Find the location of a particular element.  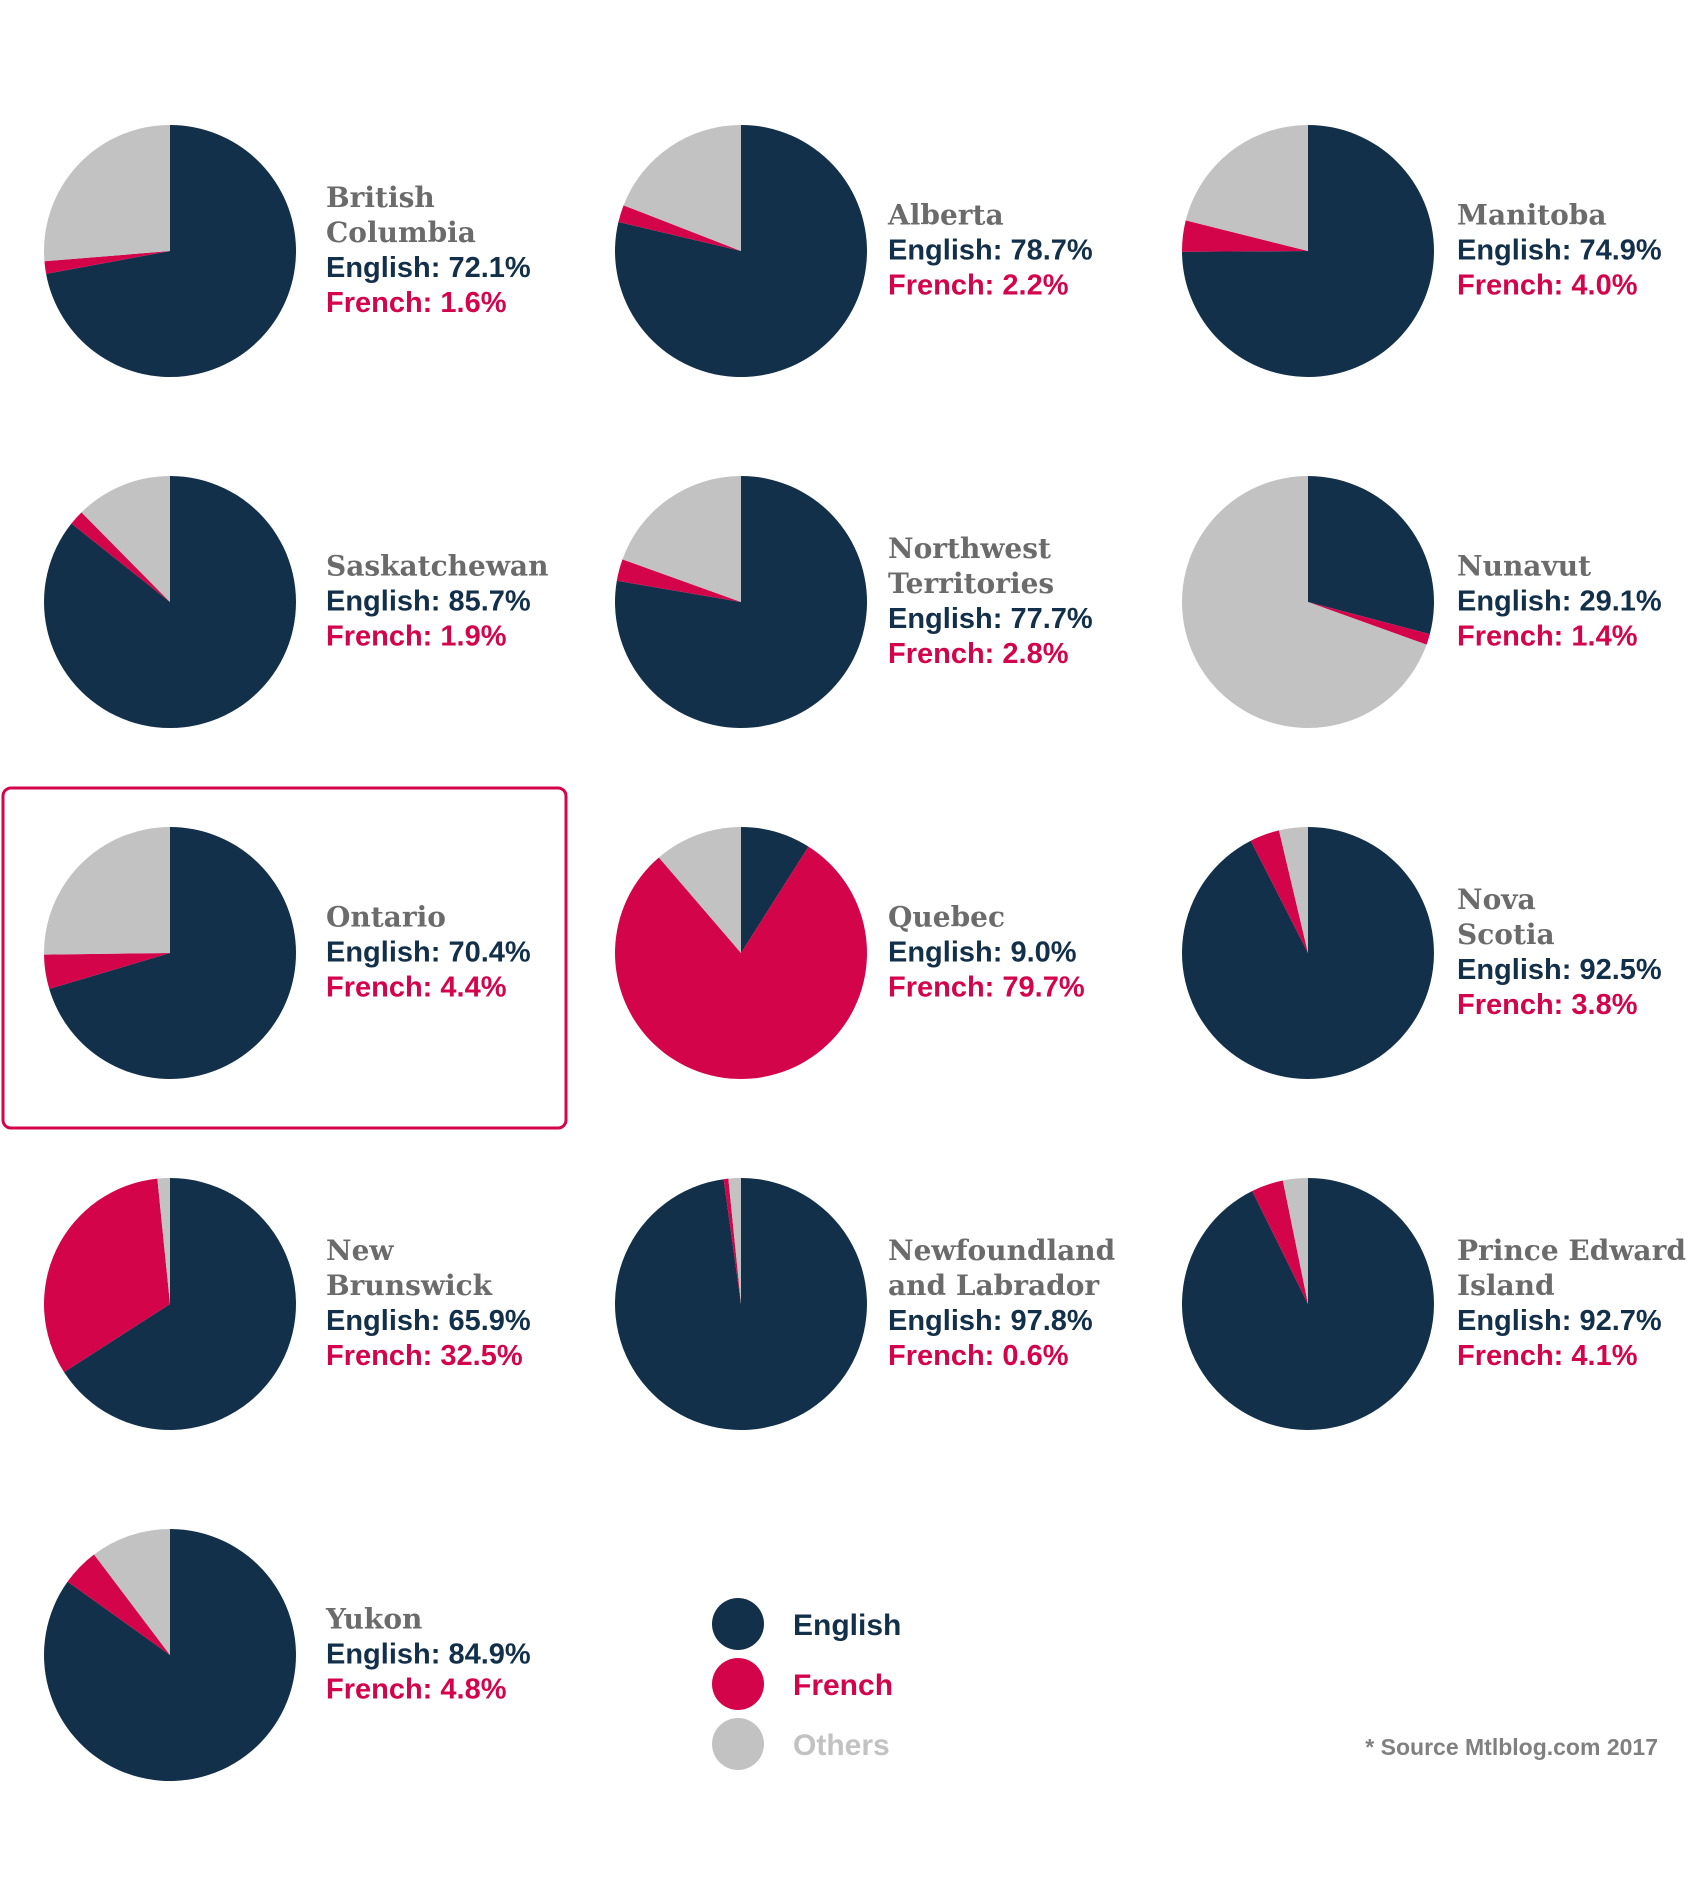

english-percent-label: English: 72.1% is located at coordinates (428, 268).